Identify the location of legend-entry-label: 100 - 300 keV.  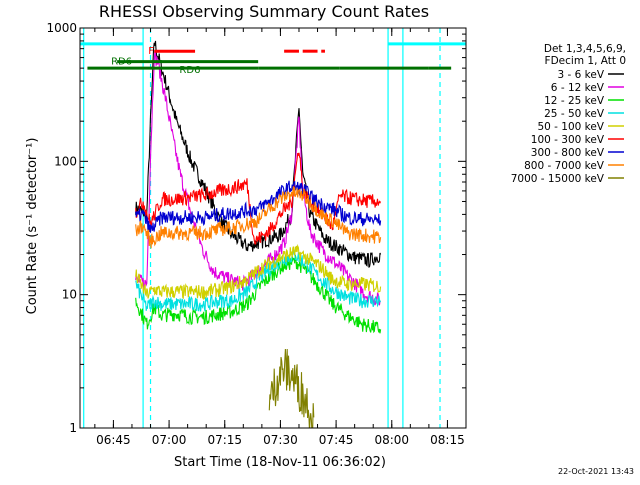
(568, 140).